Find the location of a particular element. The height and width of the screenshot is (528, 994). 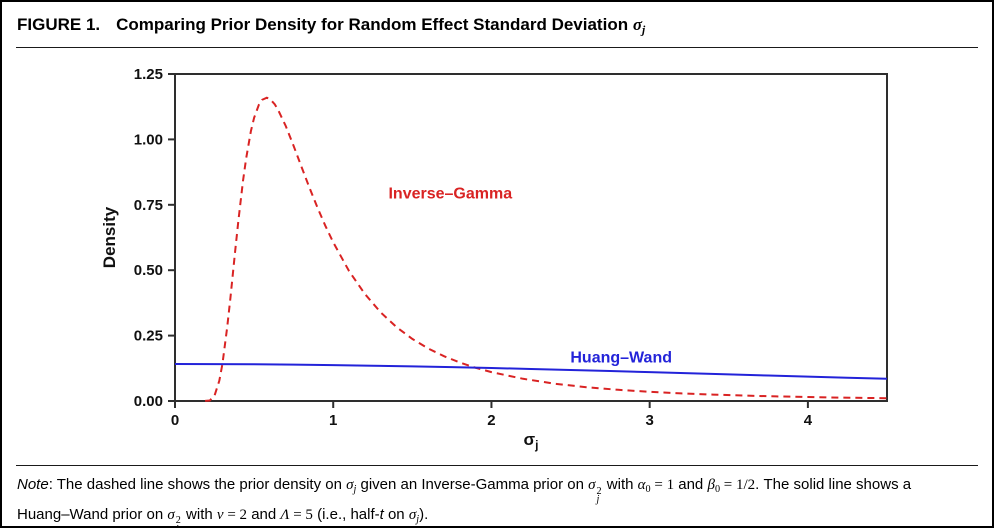

y-tick-label: 1.00 is located at coordinates (148, 139).